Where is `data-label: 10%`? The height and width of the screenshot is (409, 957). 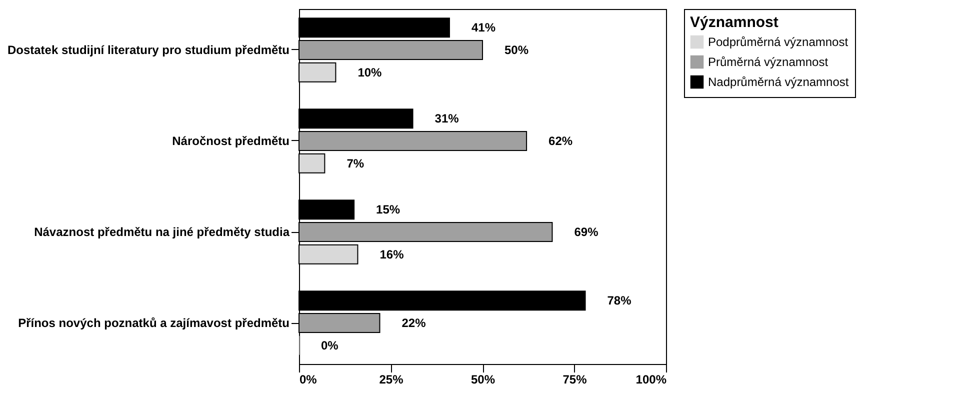
data-label: 10% is located at coordinates (370, 72).